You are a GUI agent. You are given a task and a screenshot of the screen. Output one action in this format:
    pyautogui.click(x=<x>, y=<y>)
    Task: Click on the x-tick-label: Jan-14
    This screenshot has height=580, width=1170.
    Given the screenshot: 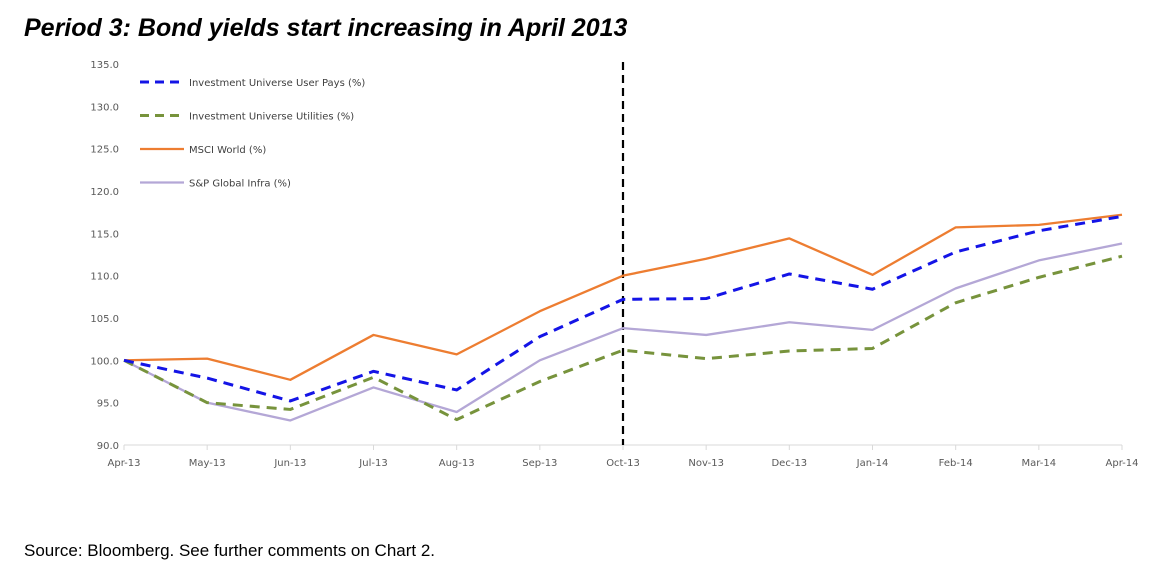 What is the action you would take?
    pyautogui.click(x=872, y=463)
    